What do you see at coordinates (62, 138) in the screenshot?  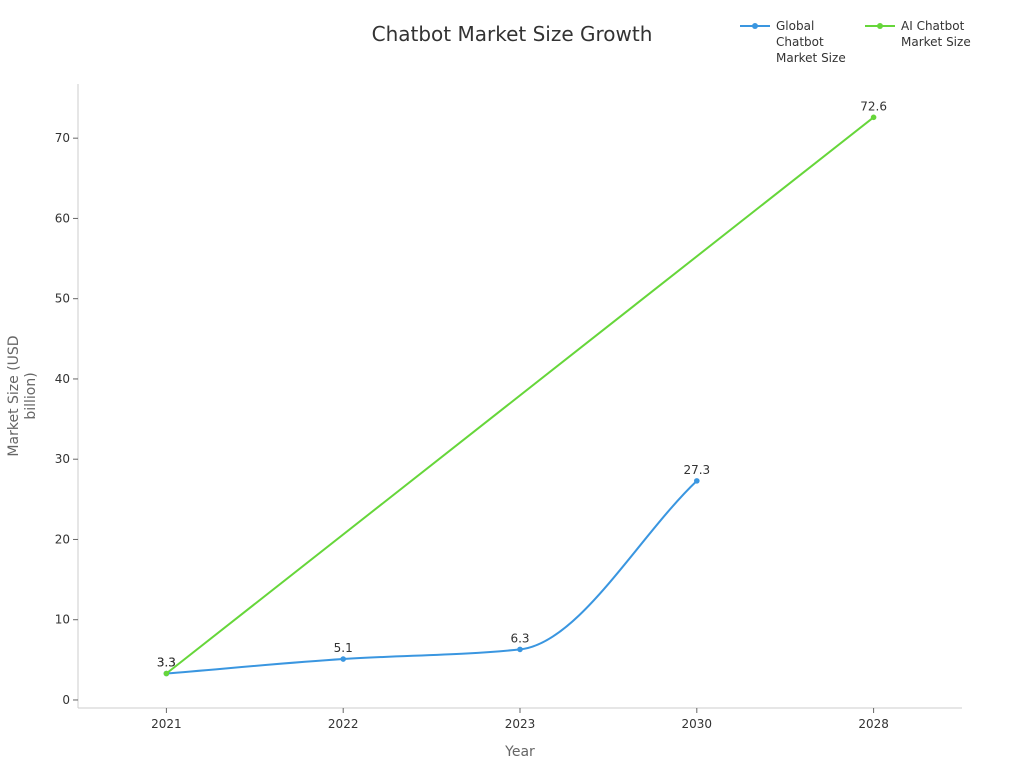 I see `y-tick-label: 70` at bounding box center [62, 138].